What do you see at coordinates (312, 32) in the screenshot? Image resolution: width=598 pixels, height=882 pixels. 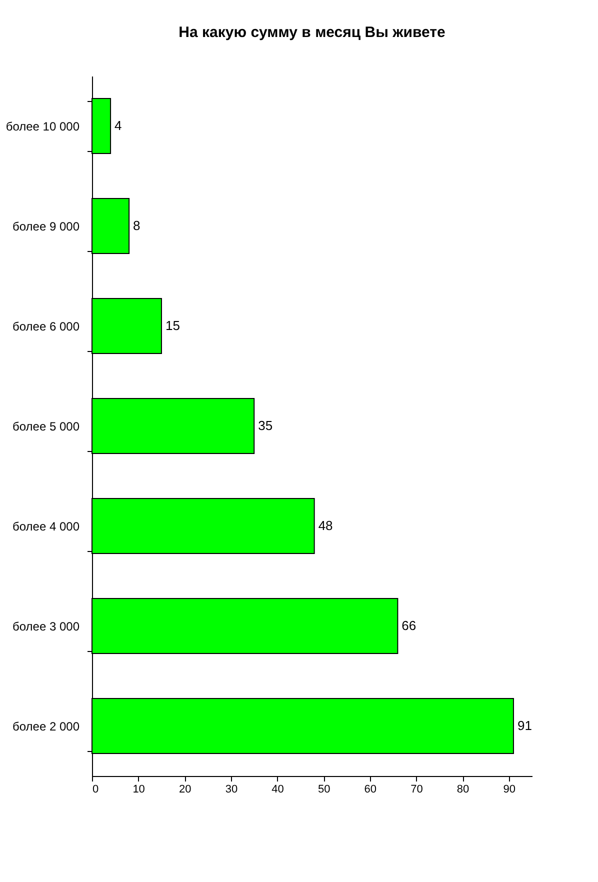 I see `chart-title: На какую сумму в месяц Вы живете` at bounding box center [312, 32].